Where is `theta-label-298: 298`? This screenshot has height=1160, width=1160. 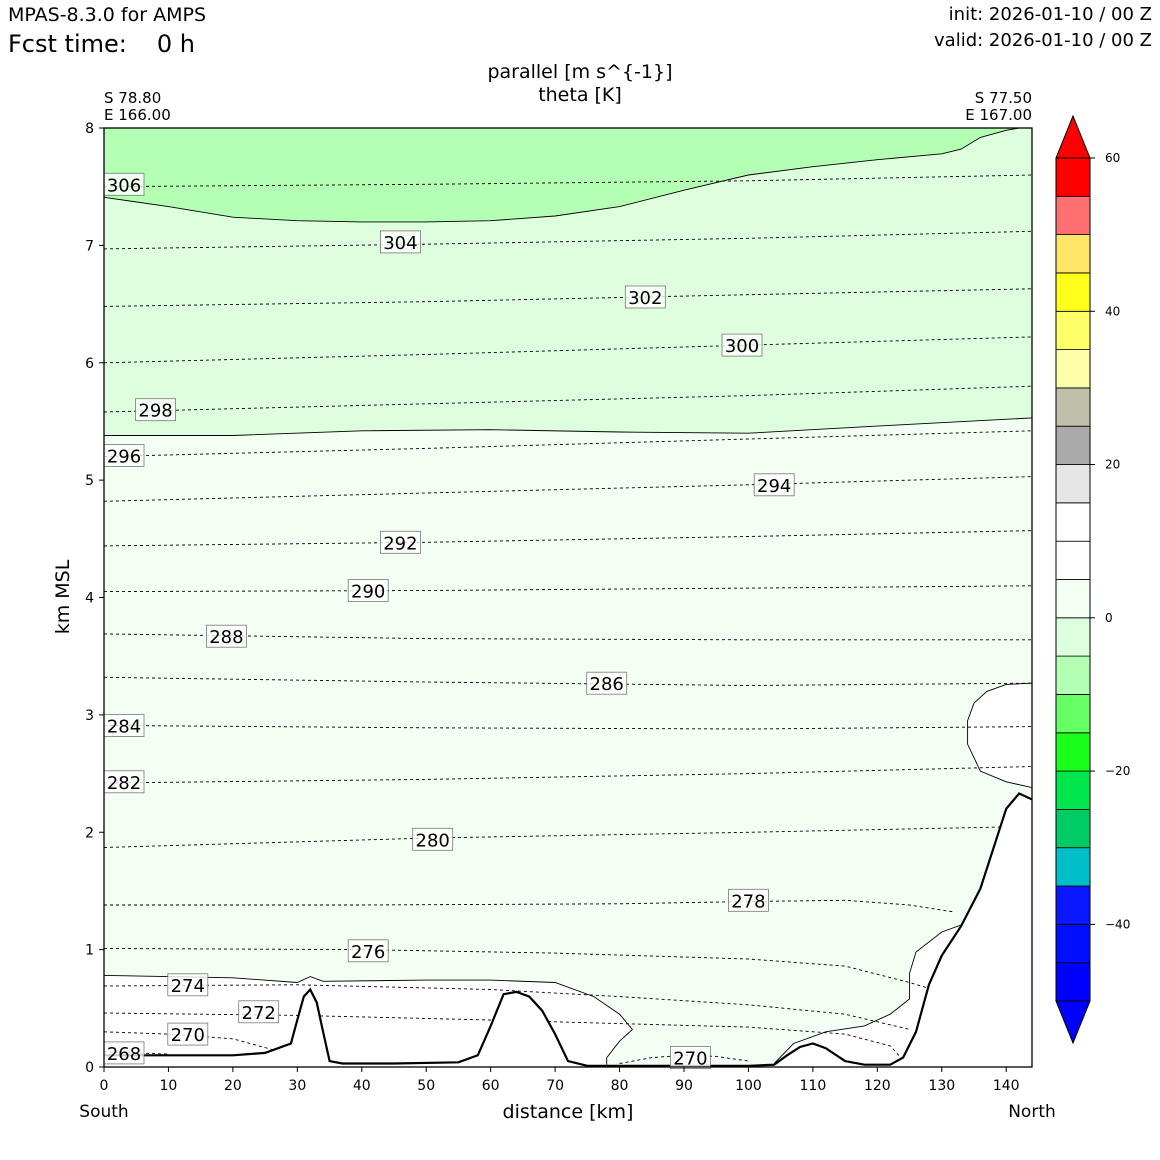
theta-label-298: 298 is located at coordinates (156, 410).